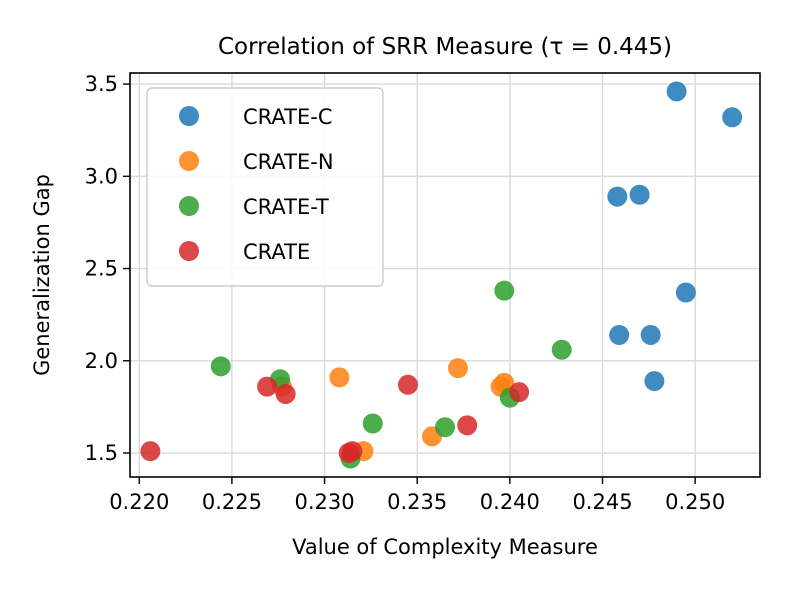  I want to click on y-axis-label: Generalization Gap, so click(42, 275).